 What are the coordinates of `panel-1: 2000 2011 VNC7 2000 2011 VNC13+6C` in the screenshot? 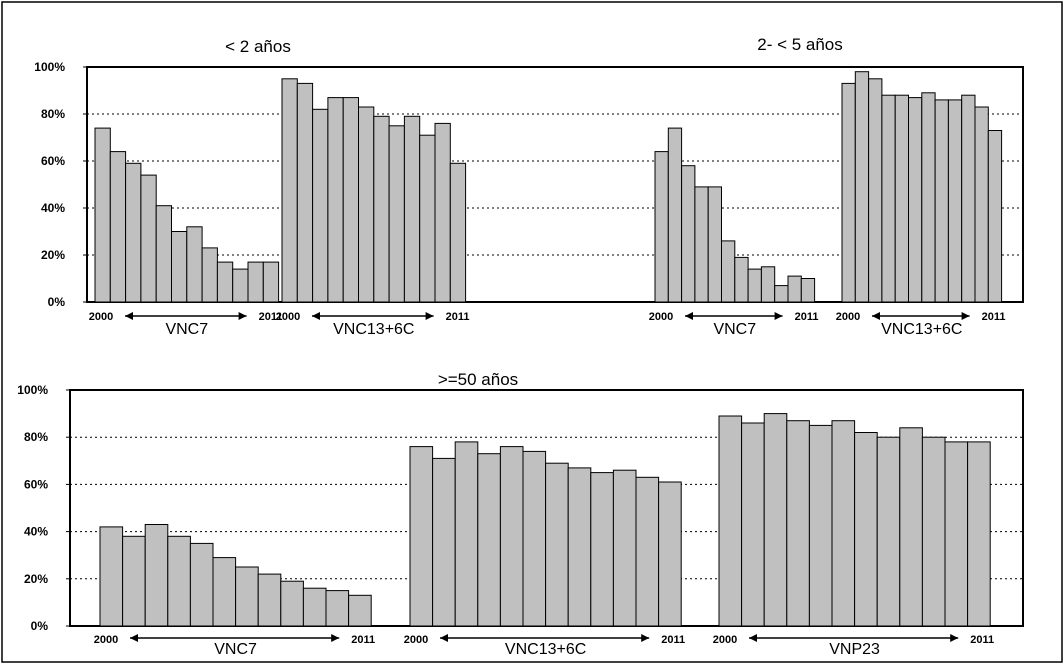 It's located at (827, 204).